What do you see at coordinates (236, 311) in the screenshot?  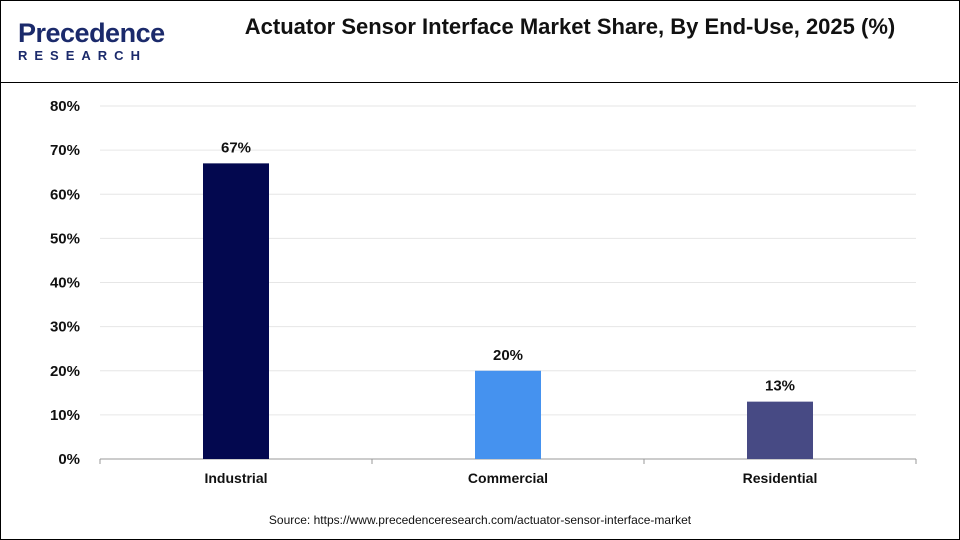 I see `bar-industrial` at bounding box center [236, 311].